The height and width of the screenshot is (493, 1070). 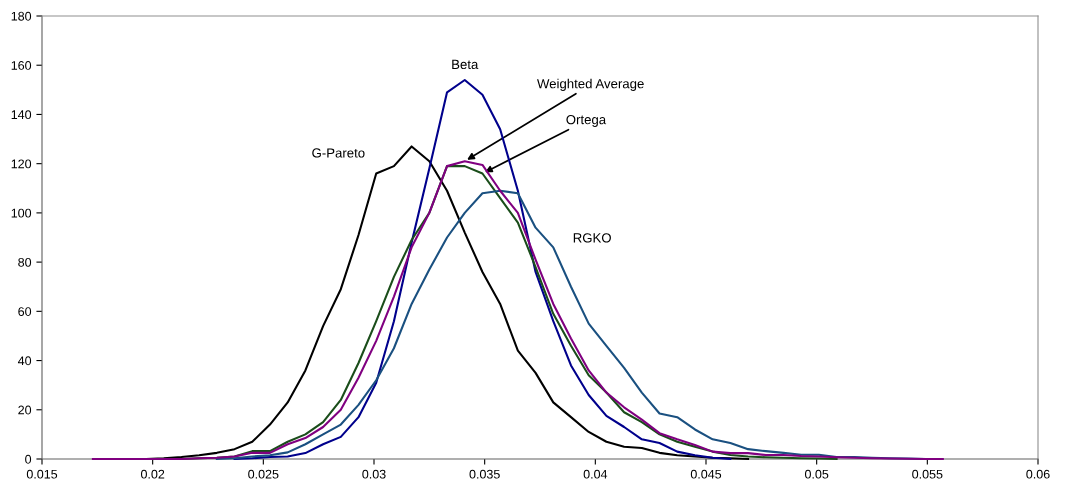 I want to click on y-tick-label: 20, so click(x=25, y=410).